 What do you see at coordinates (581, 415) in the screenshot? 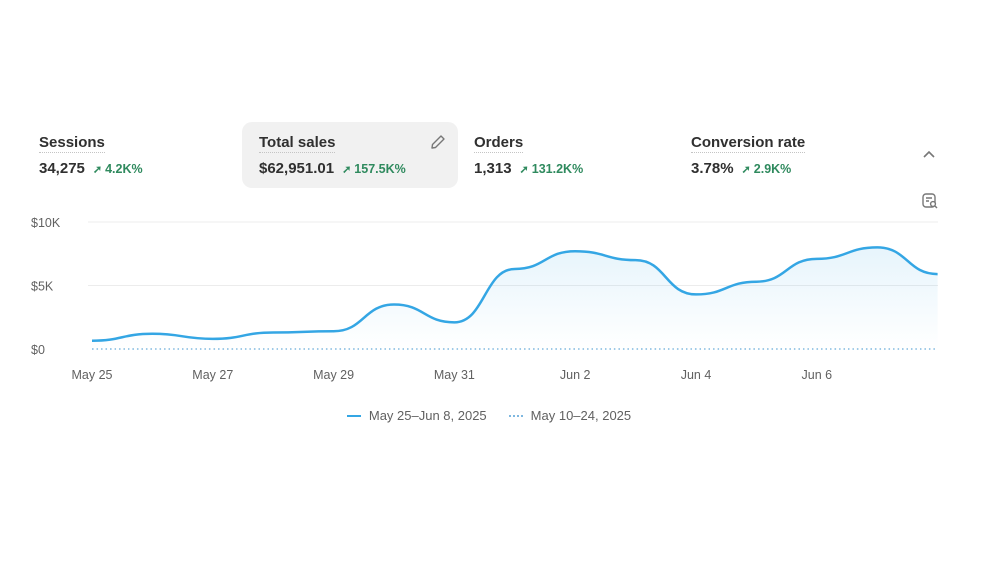
I see `legend-label: May 10–24, 2025` at bounding box center [581, 415].